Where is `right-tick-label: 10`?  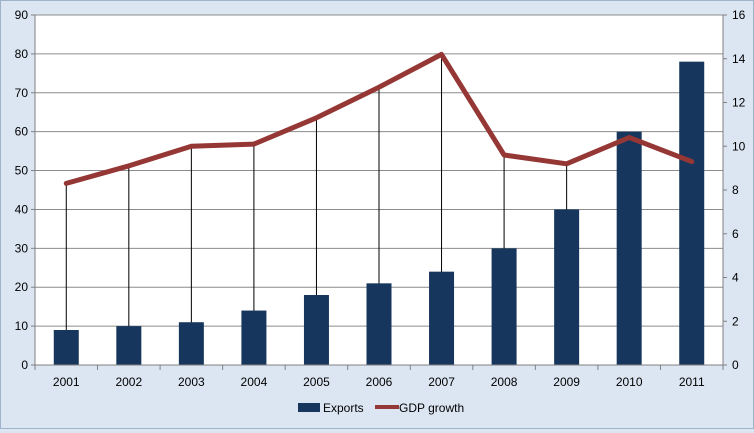
right-tick-label: 10 is located at coordinates (739, 146).